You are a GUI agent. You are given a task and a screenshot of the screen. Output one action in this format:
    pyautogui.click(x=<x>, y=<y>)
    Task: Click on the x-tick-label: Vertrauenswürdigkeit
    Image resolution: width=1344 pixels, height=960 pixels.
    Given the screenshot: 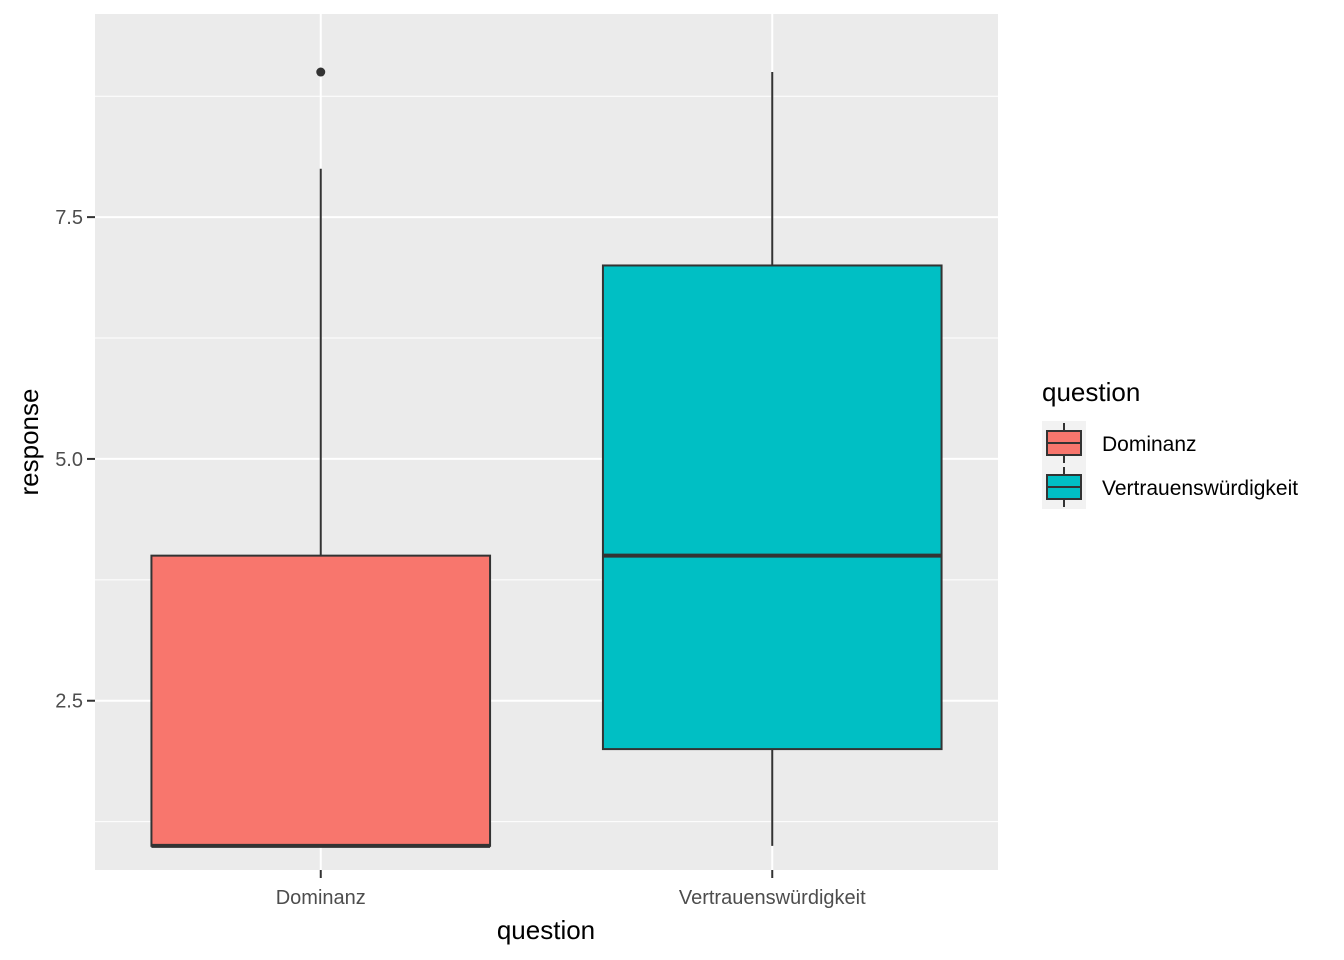 What is the action you would take?
    pyautogui.click(x=772, y=898)
    